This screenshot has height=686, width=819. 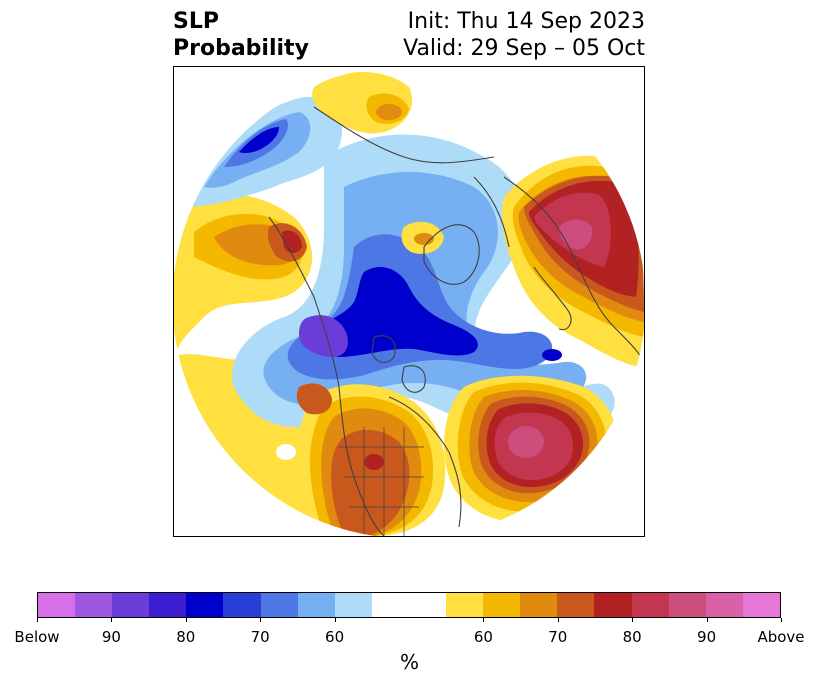 I want to click on anomaly-above-namerica-strong, so click(x=370, y=482).